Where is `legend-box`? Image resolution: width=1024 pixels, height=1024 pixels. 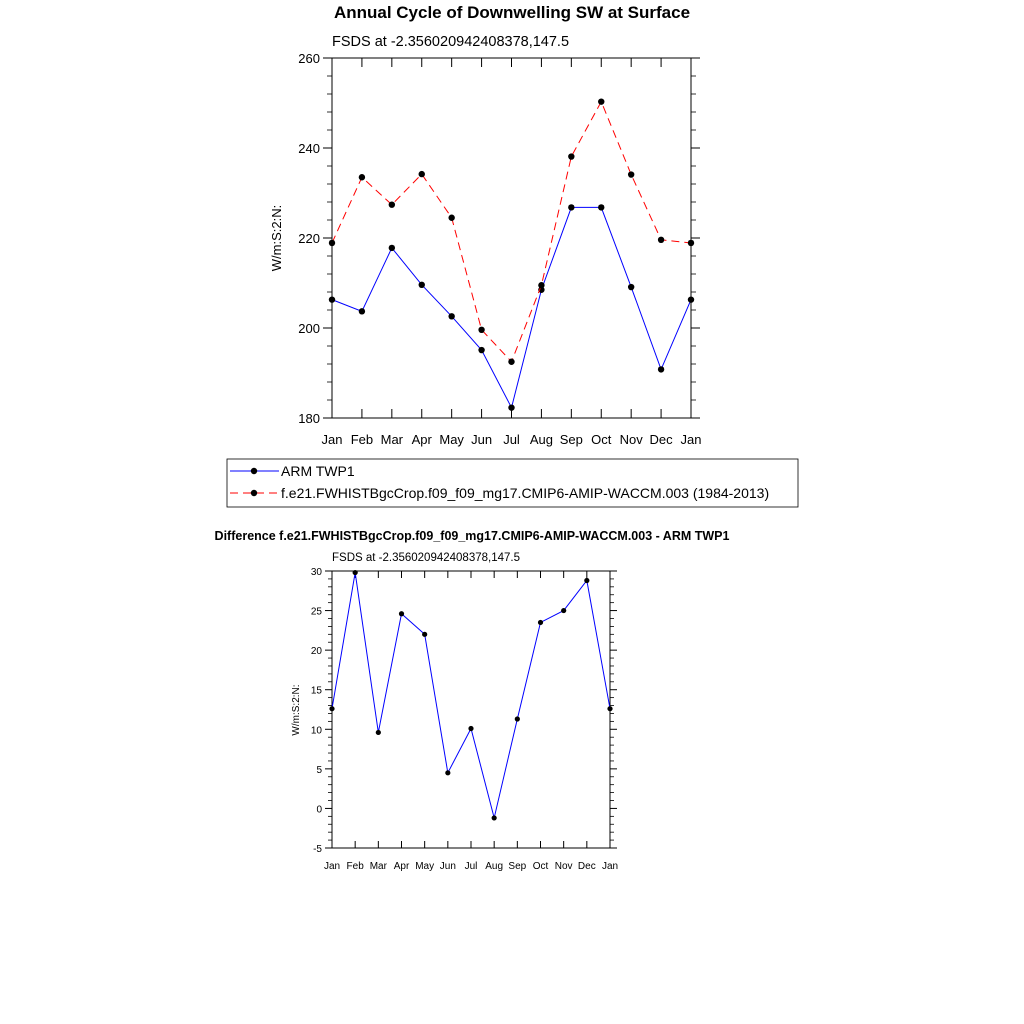 legend-box is located at coordinates (512, 483).